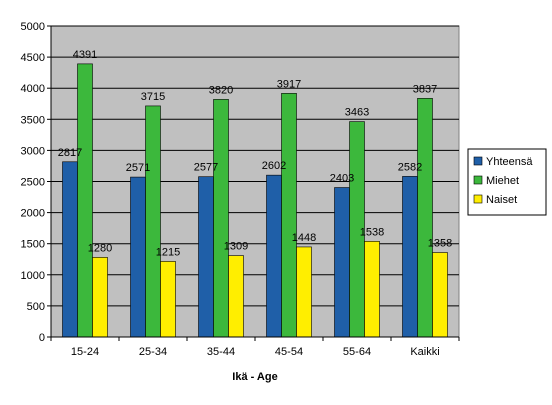 The width and height of the screenshot is (552, 405). Describe the element at coordinates (289, 352) in the screenshot. I see `x-tick-label: 45-54` at that location.